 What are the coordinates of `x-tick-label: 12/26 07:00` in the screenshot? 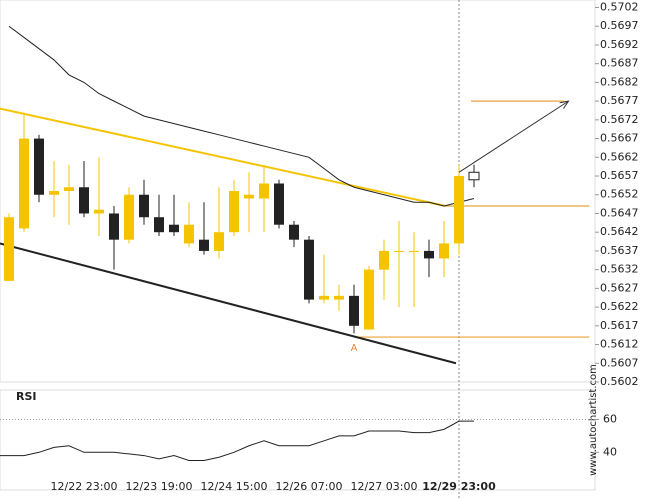 It's located at (309, 486).